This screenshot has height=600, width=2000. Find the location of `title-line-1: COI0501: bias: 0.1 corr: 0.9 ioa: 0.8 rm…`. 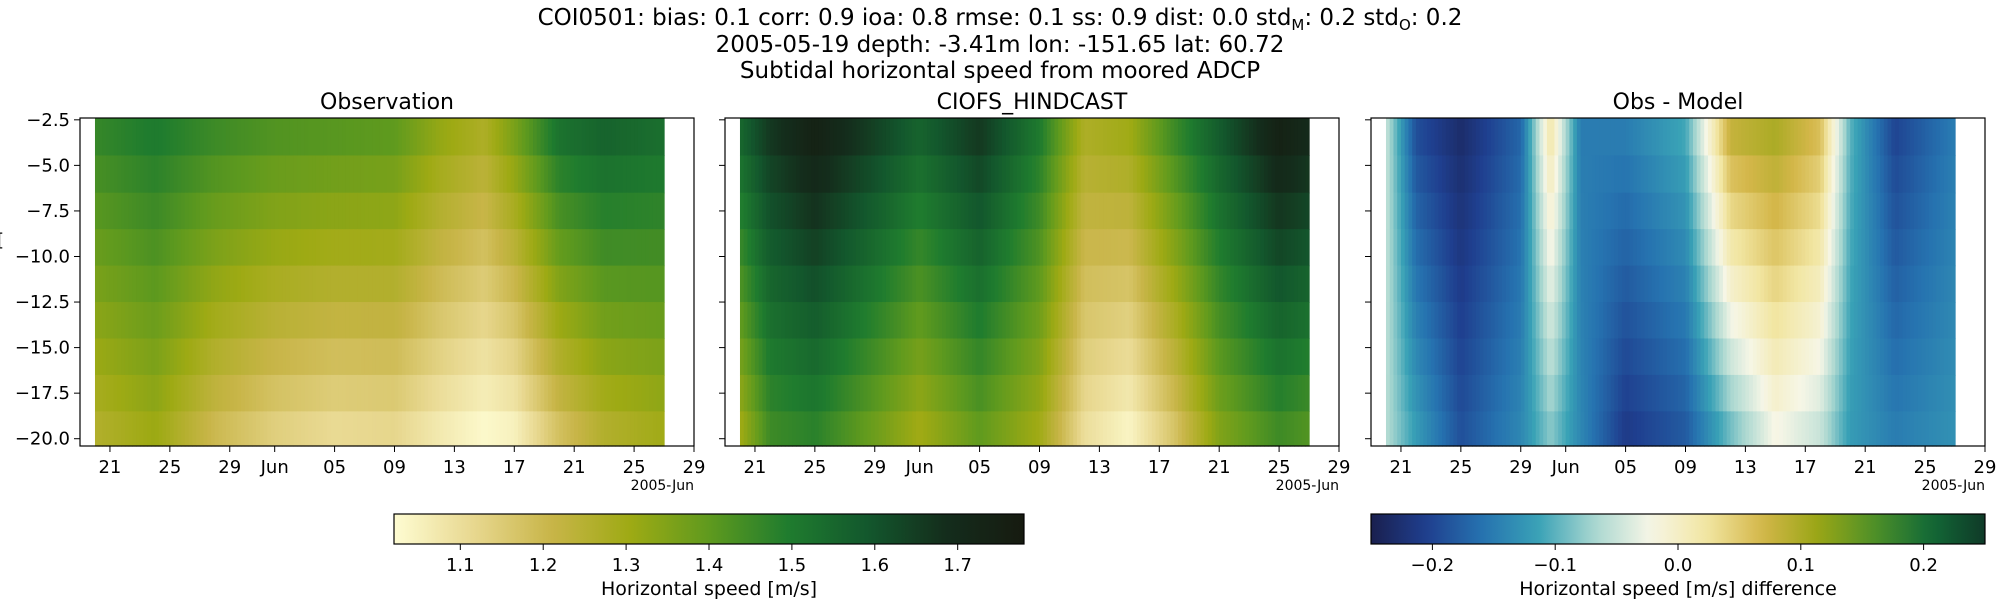

title-line-1: COI0501: bias: 0.1 corr: 0.9 ioa: 0.8 rm… is located at coordinates (1000, 19).